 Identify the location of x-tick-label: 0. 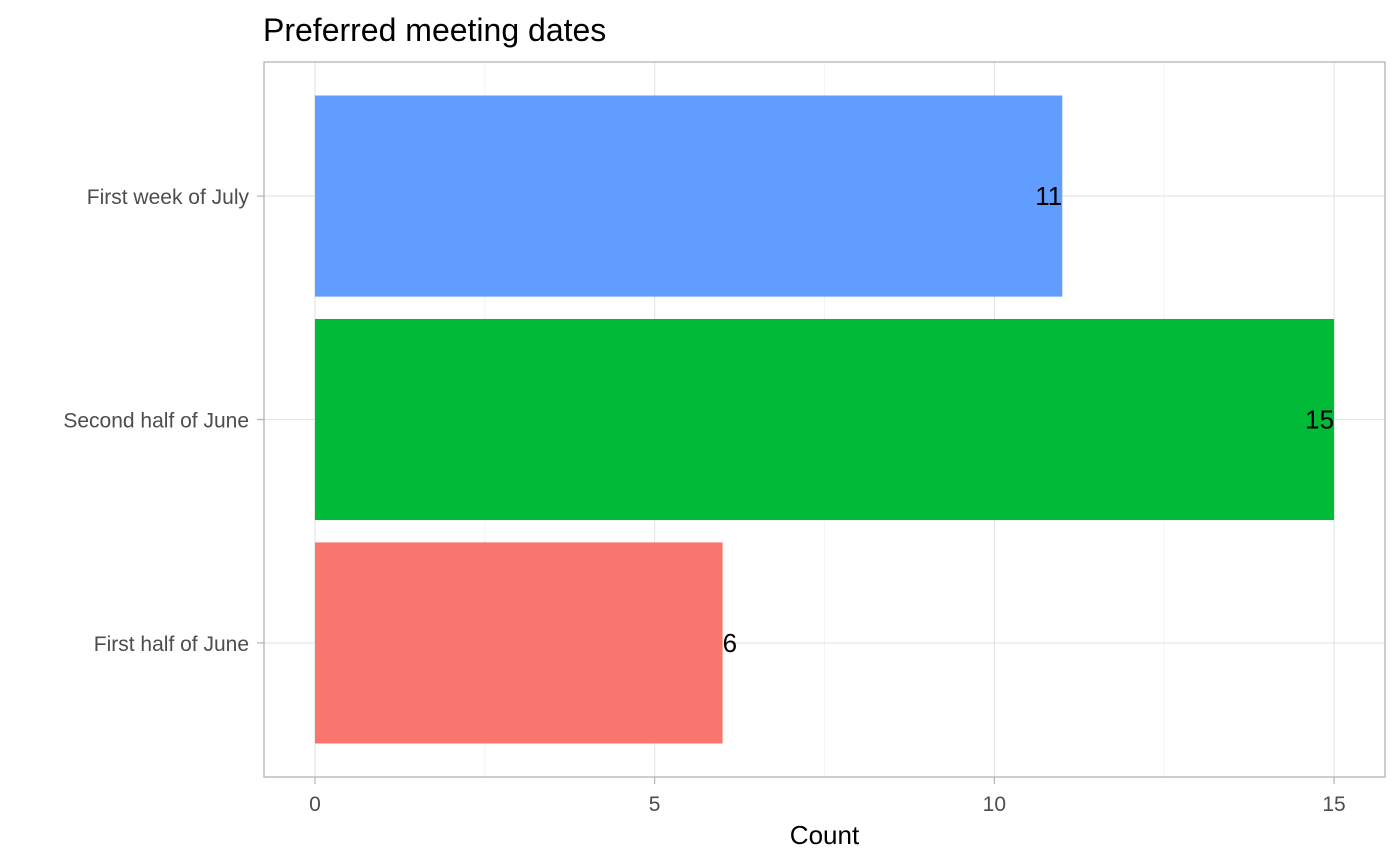
(315, 804).